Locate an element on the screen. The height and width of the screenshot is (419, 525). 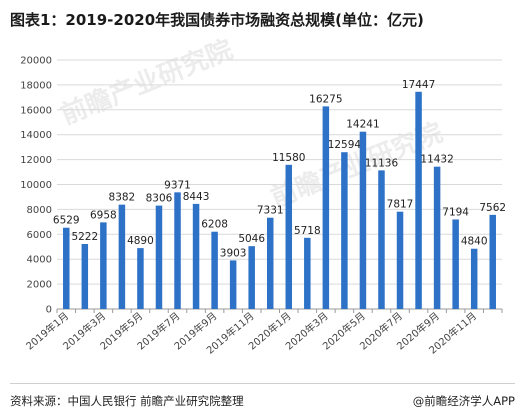
data-label: 16275 is located at coordinates (325, 99).